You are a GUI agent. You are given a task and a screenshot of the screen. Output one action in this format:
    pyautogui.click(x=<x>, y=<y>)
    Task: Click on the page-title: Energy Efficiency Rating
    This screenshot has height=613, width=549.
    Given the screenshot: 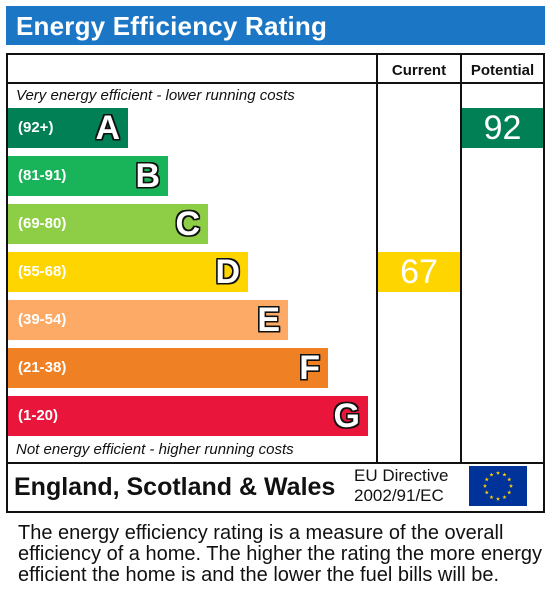 What is the action you would take?
    pyautogui.click(x=172, y=26)
    